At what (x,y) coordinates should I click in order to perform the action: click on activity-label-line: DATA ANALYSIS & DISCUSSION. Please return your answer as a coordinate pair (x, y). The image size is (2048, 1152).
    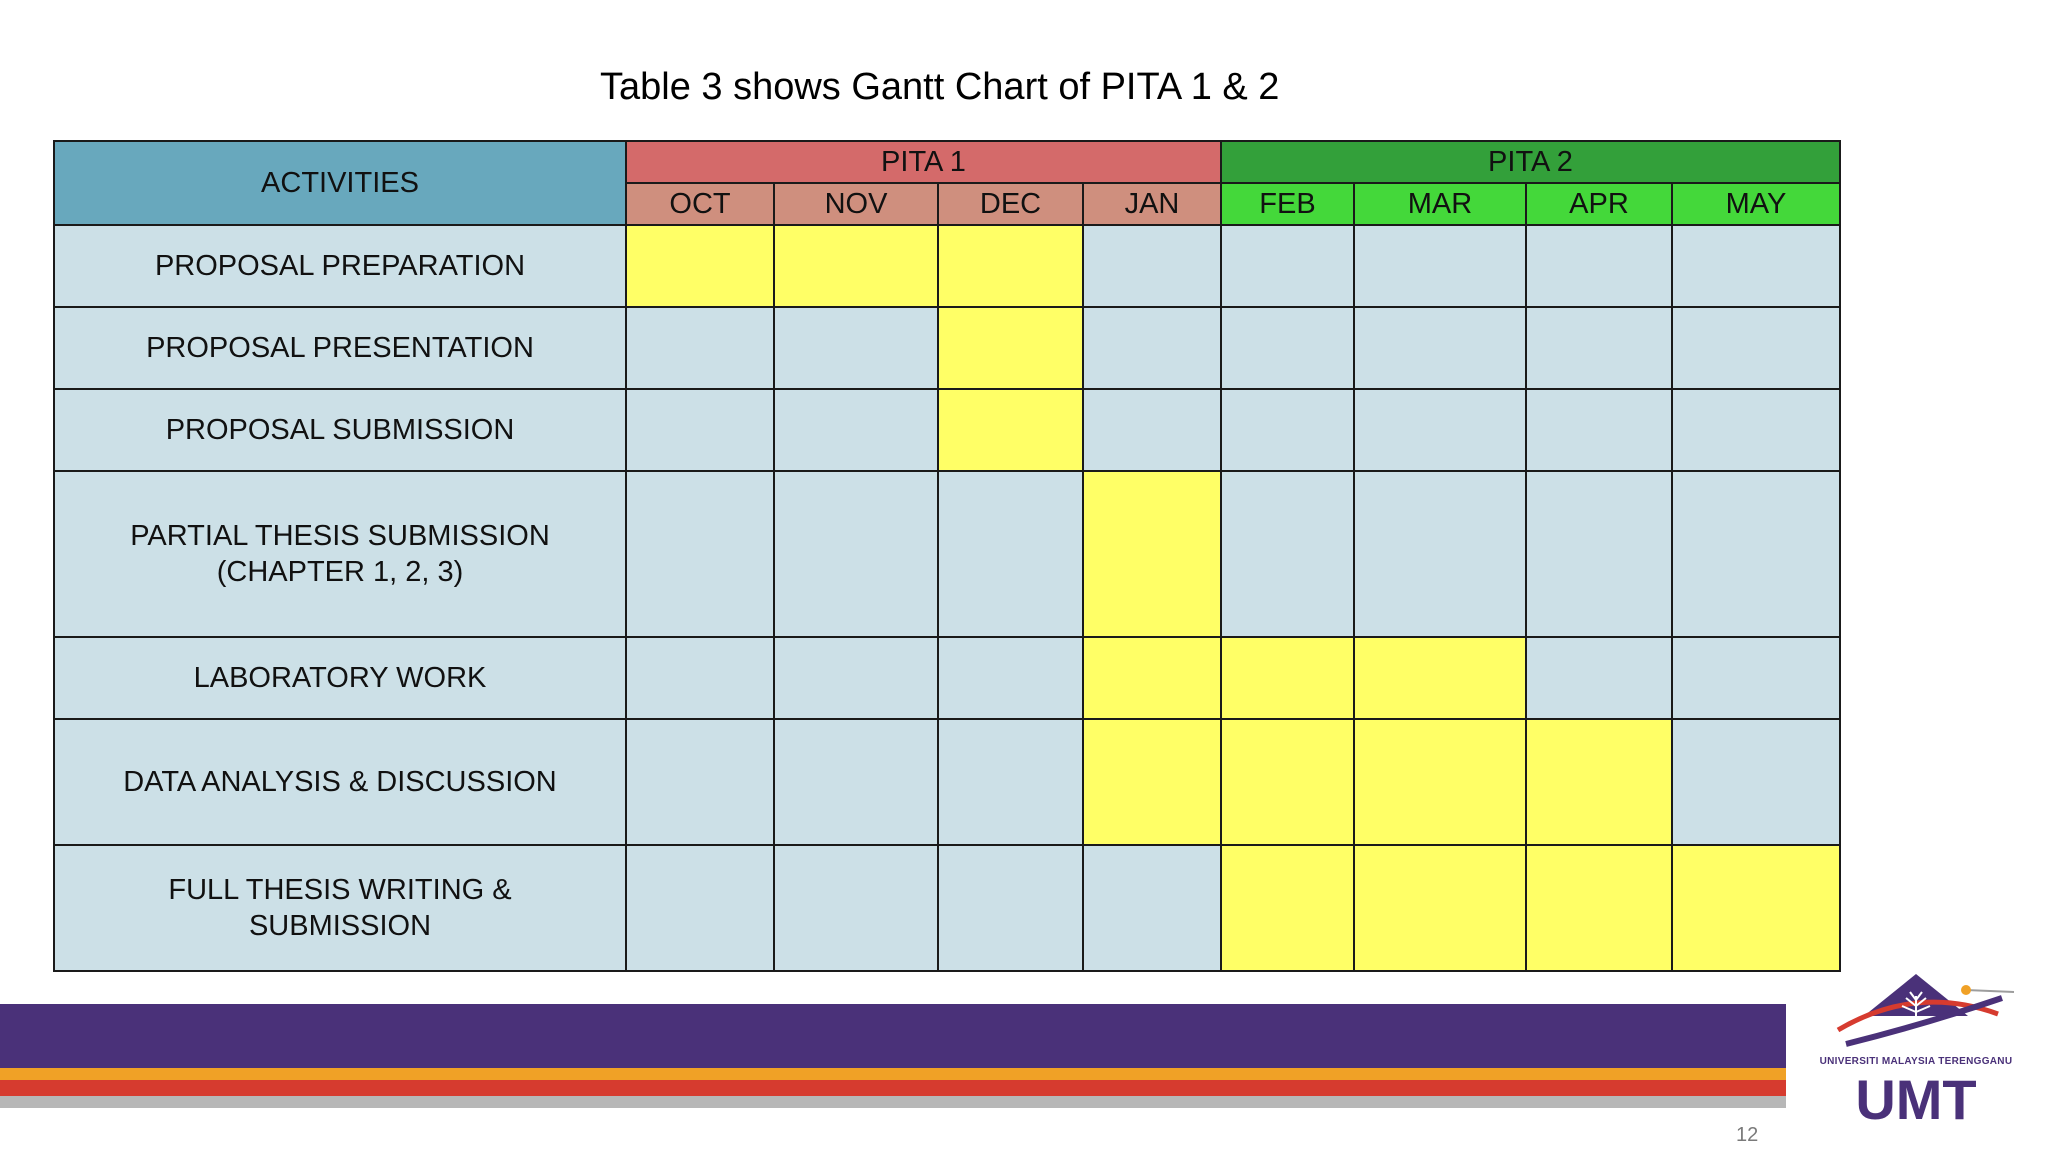
    Looking at the image, I should click on (340, 782).